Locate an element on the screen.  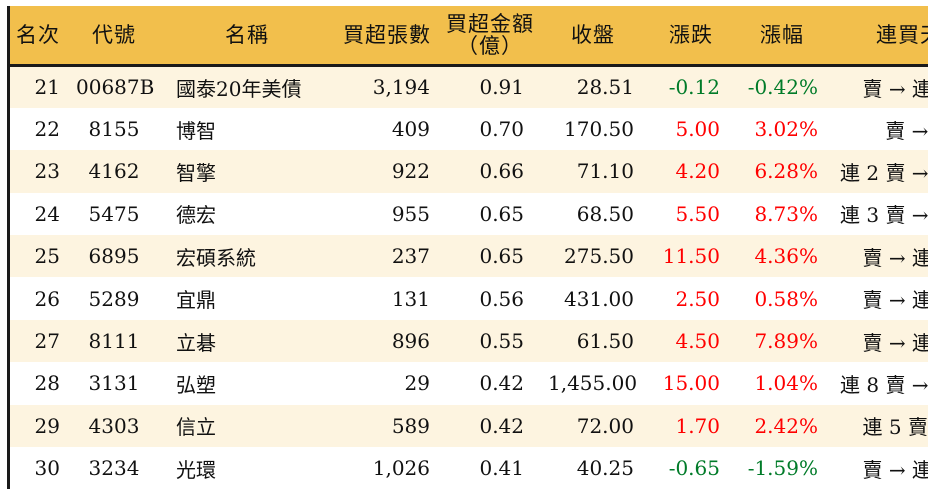
column-header-lots: 買超張數 is located at coordinates (387, 36).